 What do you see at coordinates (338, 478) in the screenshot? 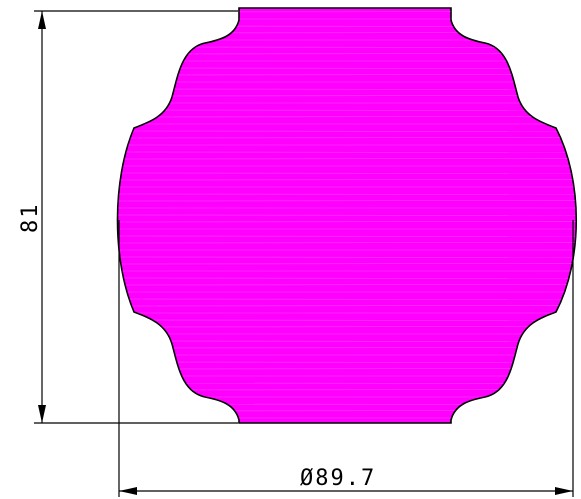
I see `diameter-dimension-label: Ø89.7` at bounding box center [338, 478].